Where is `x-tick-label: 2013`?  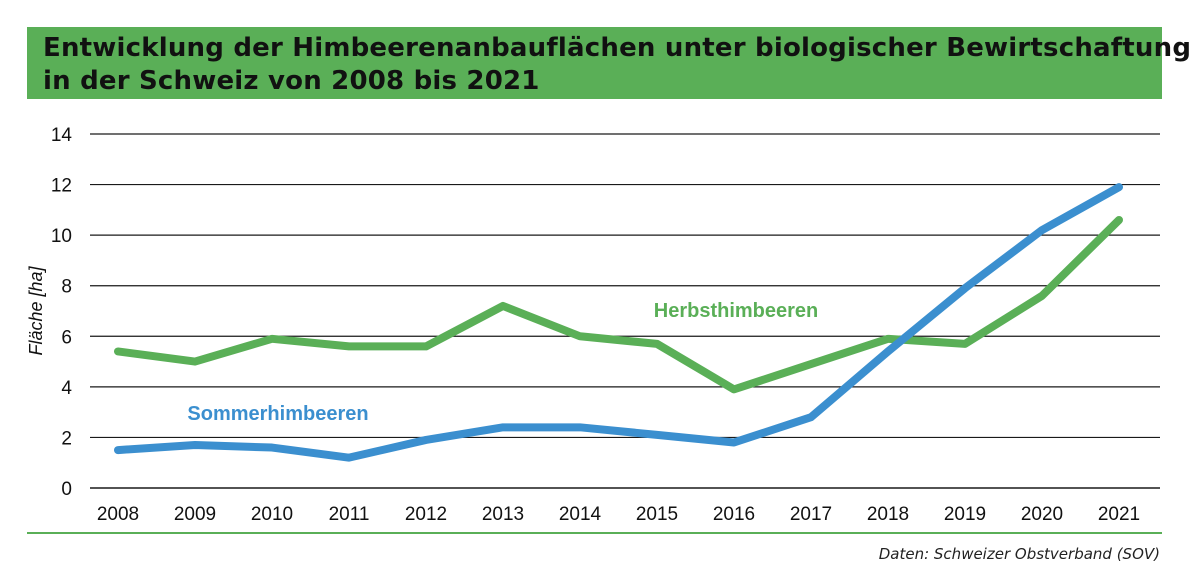
x-tick-label: 2013 is located at coordinates (503, 514).